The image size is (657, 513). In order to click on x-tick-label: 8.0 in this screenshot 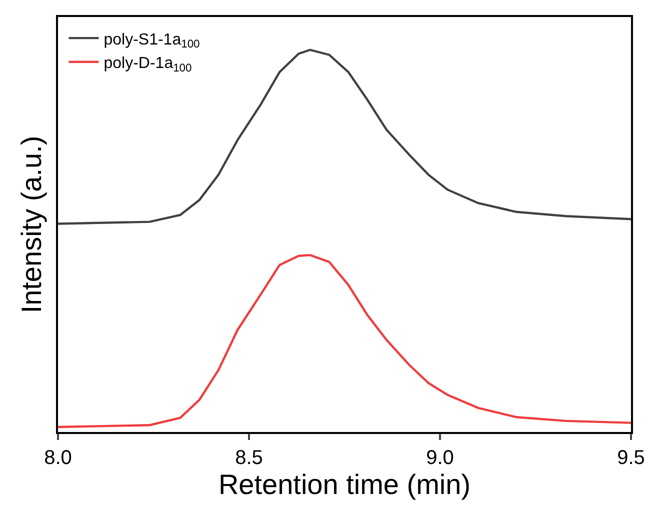, I will do `click(58, 458)`.